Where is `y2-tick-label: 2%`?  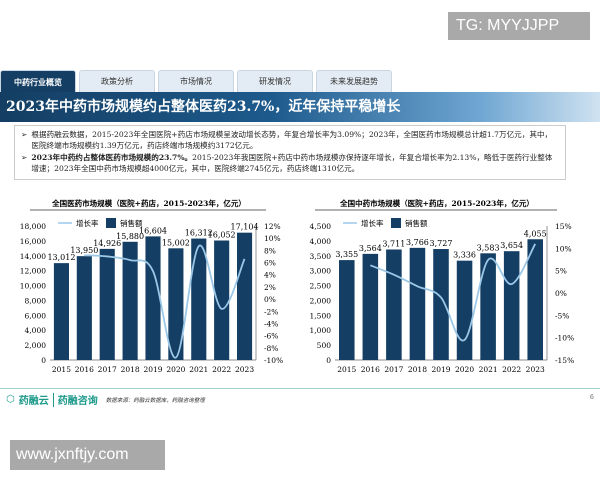 y2-tick-label: 2% is located at coordinates (270, 287).